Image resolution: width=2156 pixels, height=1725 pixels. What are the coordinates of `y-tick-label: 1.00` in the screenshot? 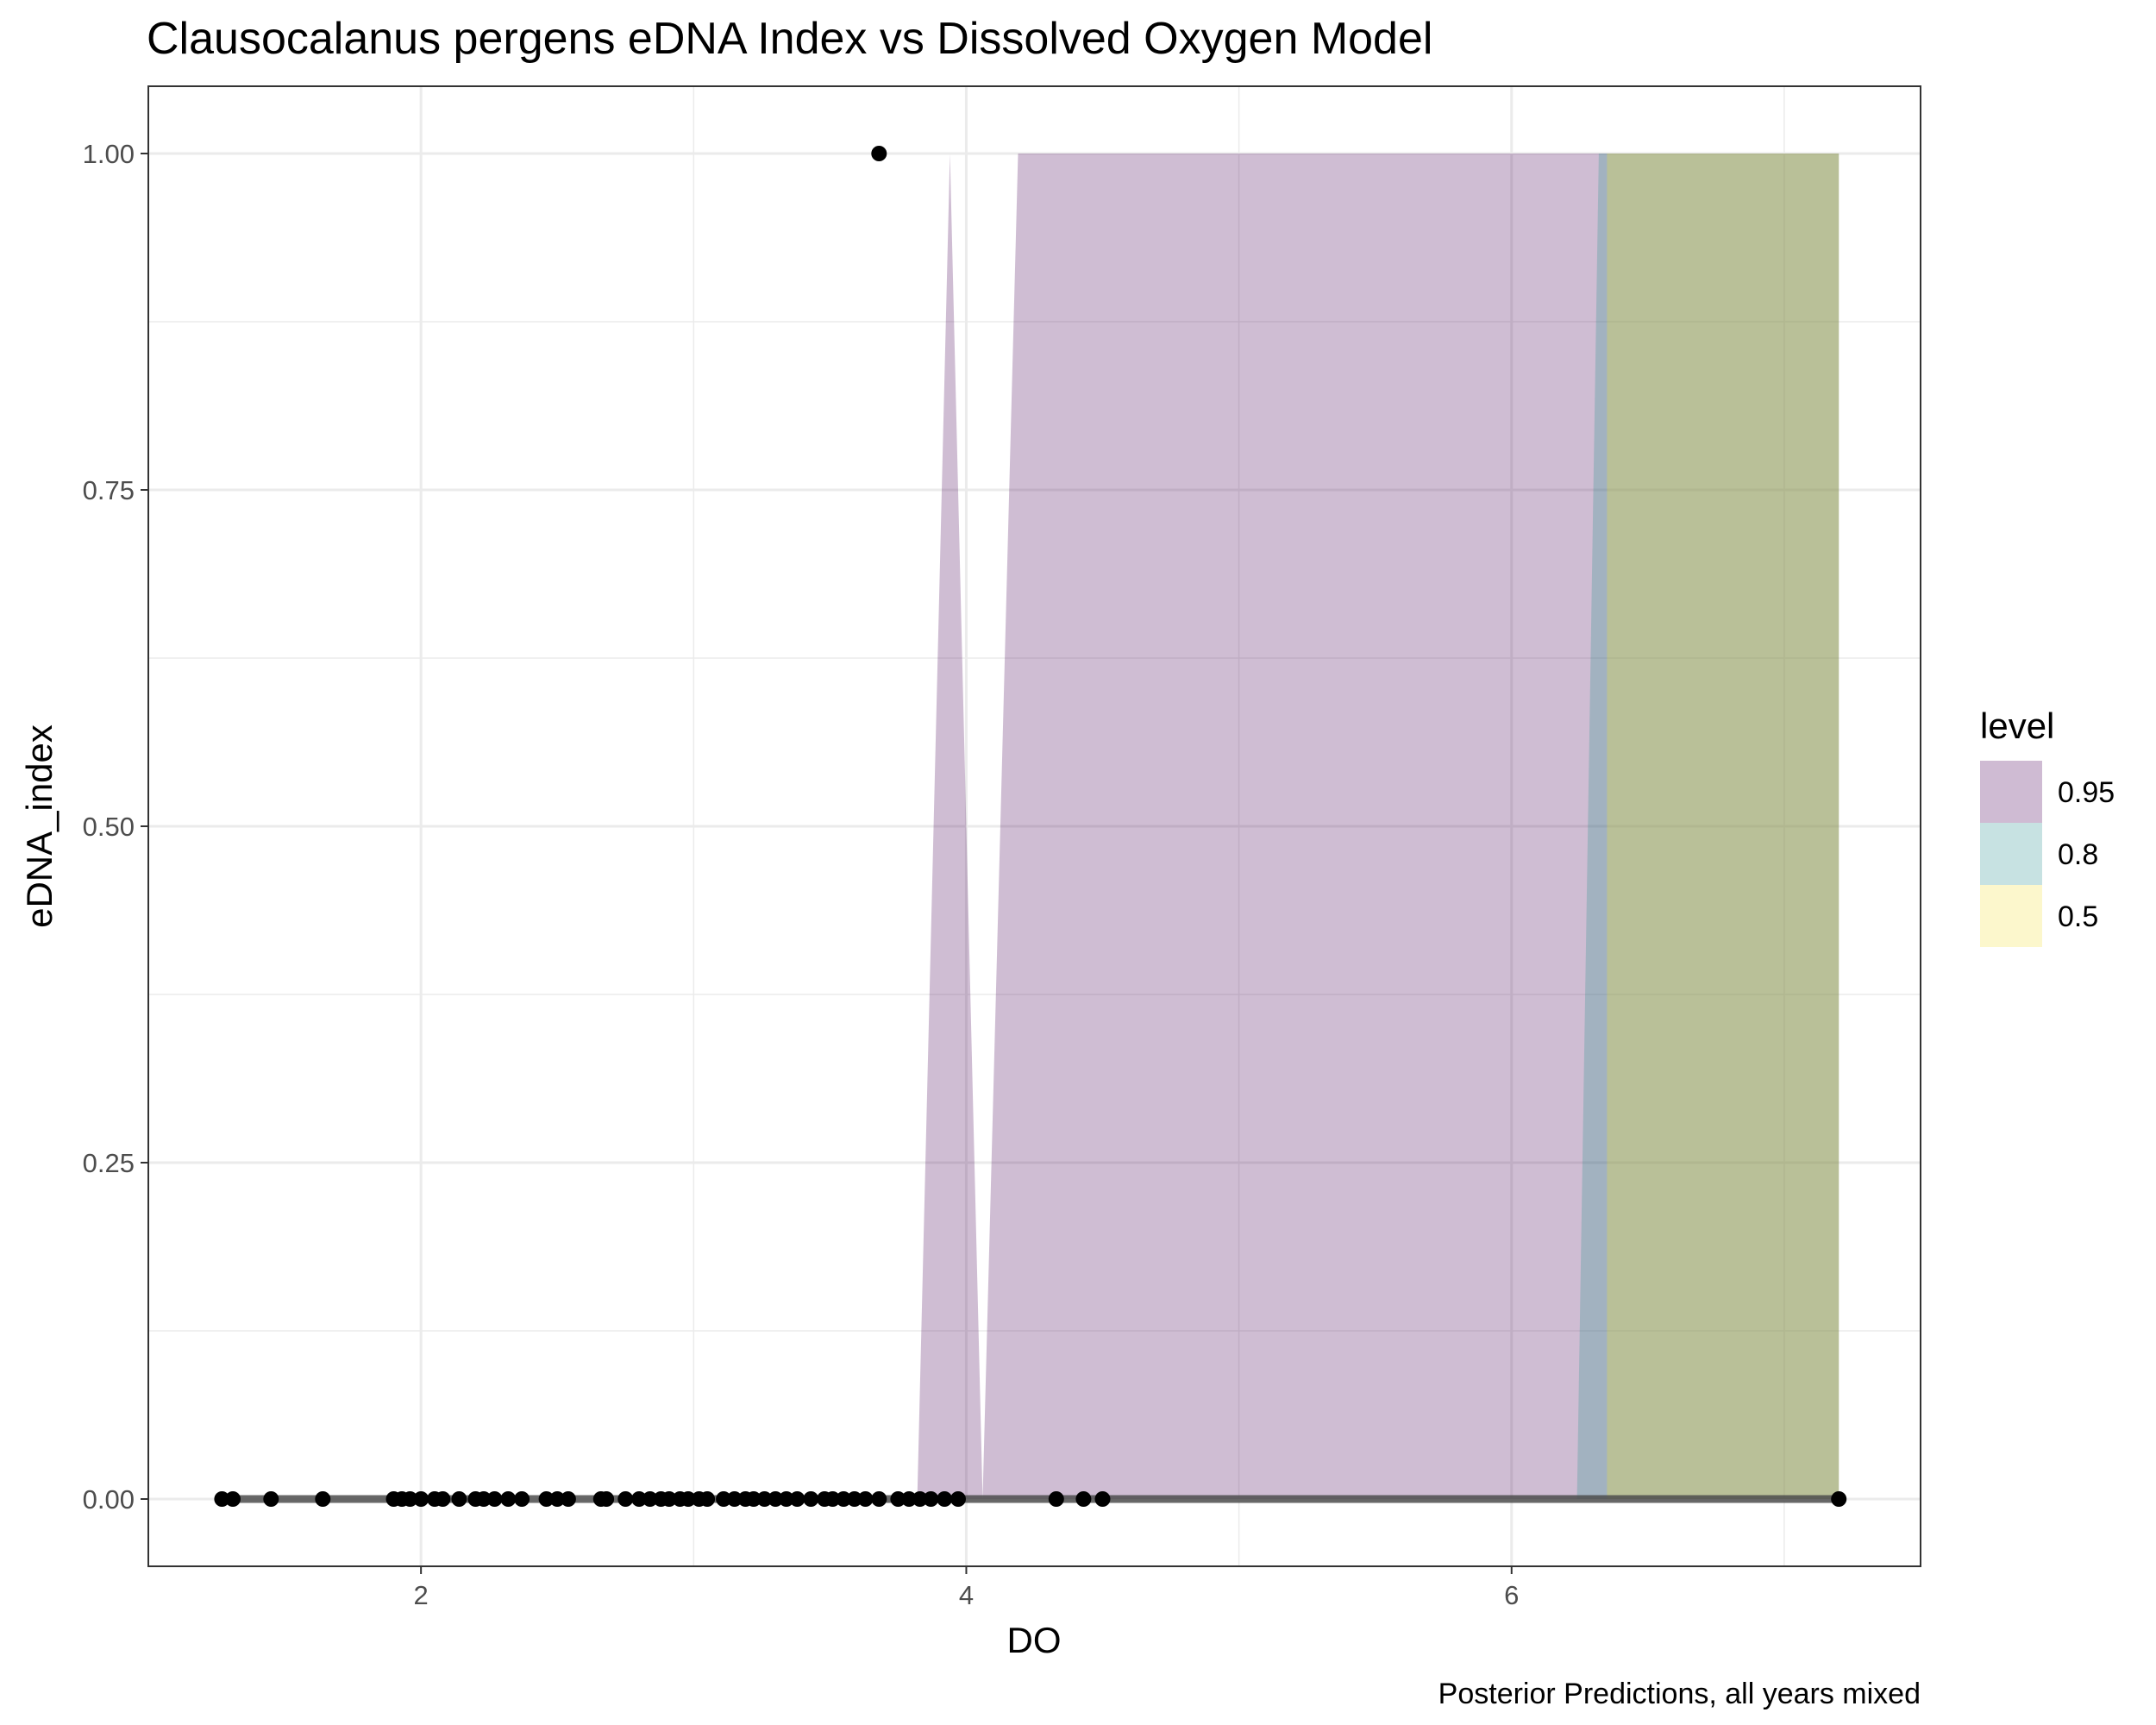 It's located at (109, 154).